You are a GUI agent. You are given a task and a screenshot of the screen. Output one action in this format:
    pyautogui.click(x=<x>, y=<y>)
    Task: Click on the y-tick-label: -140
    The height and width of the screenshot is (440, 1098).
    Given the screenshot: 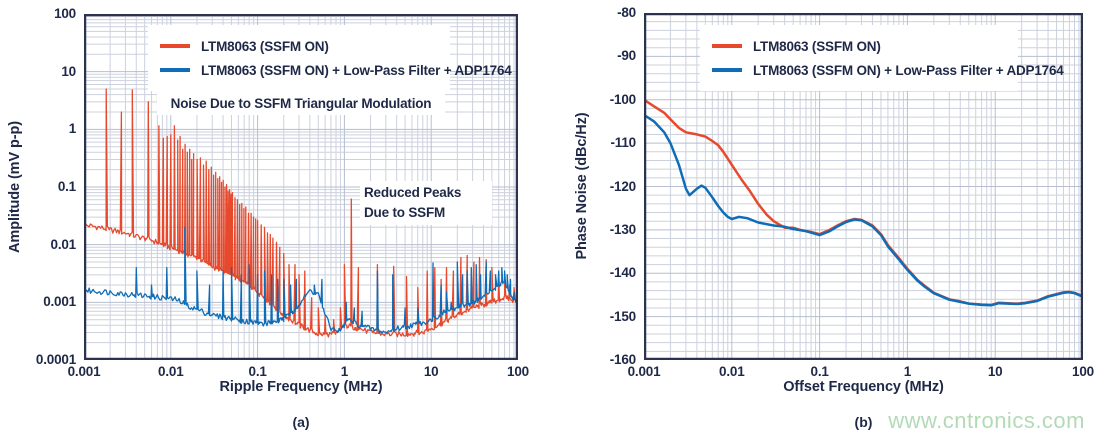 What is the action you would take?
    pyautogui.click(x=622, y=273)
    